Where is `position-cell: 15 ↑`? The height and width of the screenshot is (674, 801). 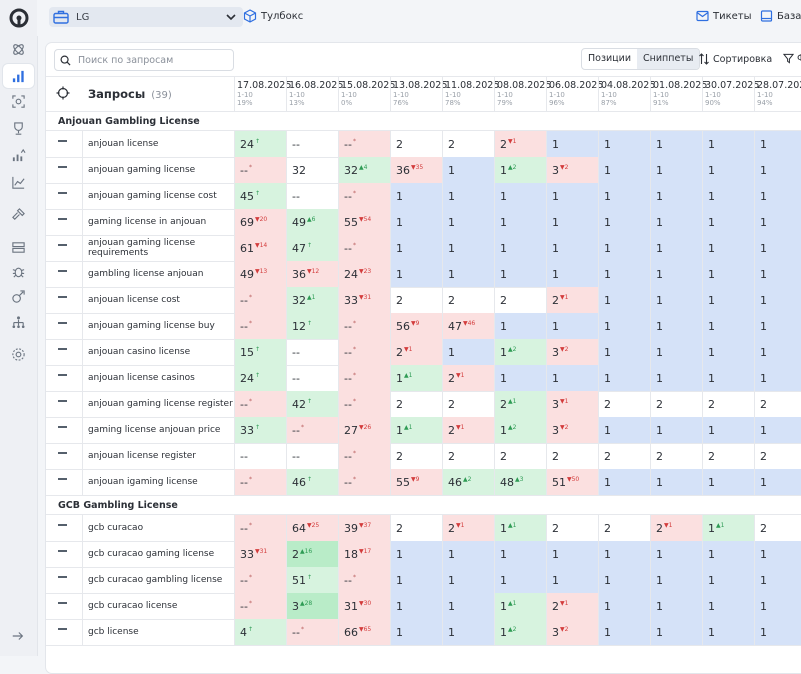
position-cell: 15 ↑ is located at coordinates (260, 352).